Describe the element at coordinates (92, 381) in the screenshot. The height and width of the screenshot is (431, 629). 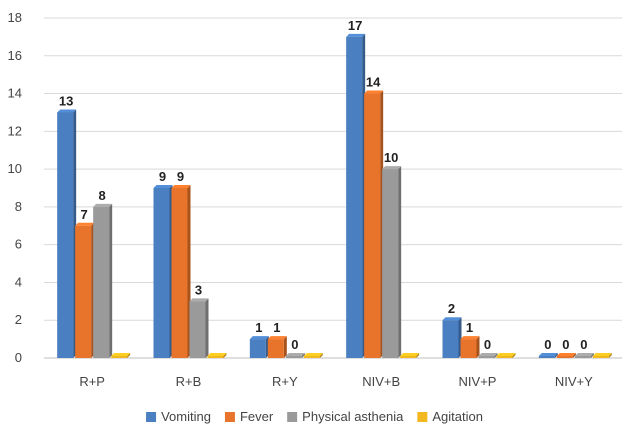
I see `x-category-label: R+P` at that location.